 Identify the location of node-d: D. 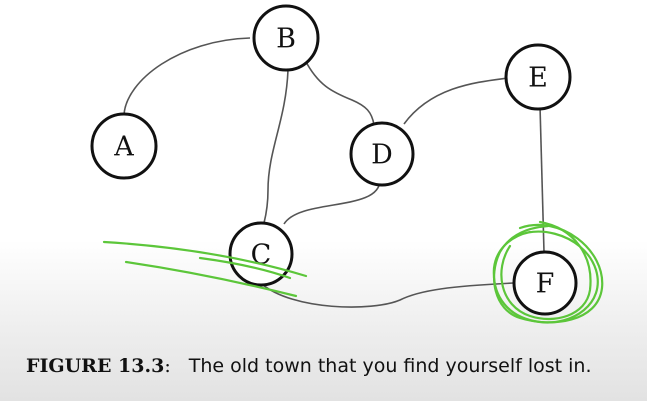
(382, 154).